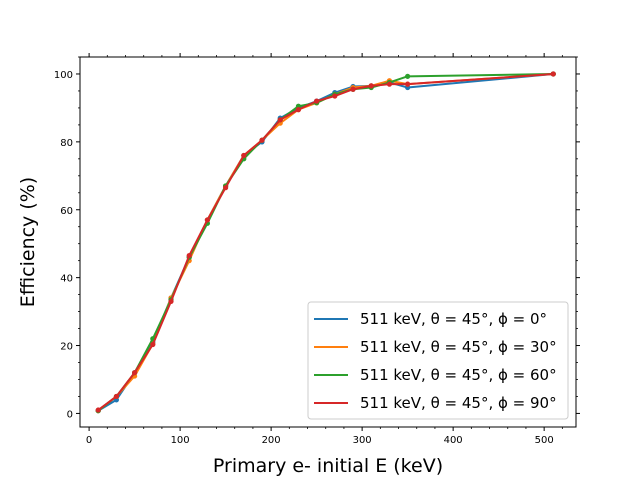 This screenshot has height=480, width=640. Describe the element at coordinates (271, 440) in the screenshot. I see `x-tick-label: 200` at that location.